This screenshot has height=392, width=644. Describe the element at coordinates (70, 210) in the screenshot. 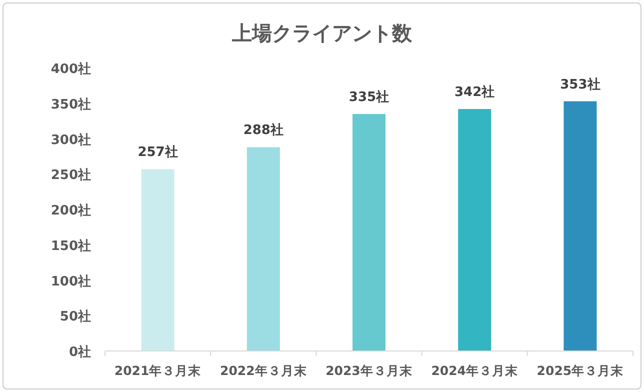

I see `y-tick-label: 200社` at that location.